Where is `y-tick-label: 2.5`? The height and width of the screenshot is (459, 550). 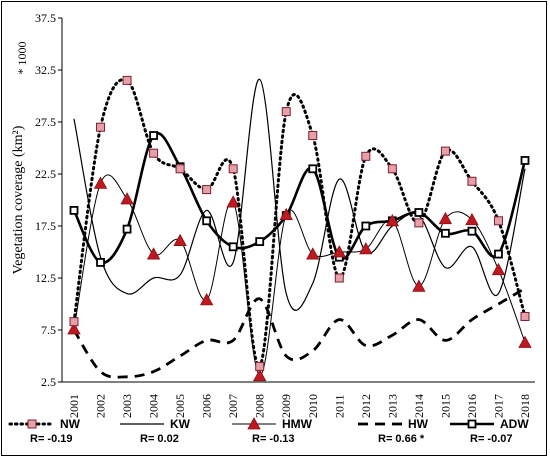
y-tick-label: 2.5 is located at coordinates (48, 382).